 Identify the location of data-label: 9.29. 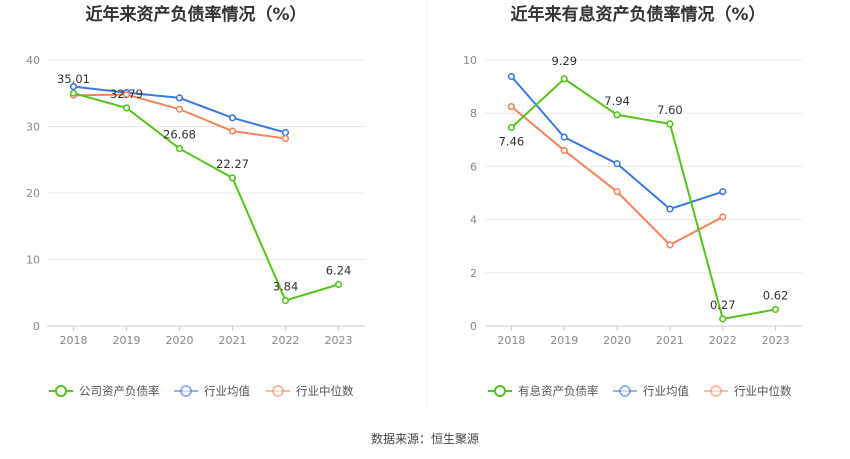
(564, 61).